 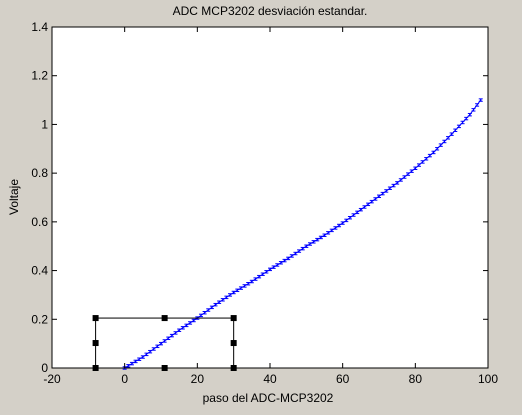 I want to click on chart-title: ADC MCP3202 desviación estandar., so click(x=270, y=11).